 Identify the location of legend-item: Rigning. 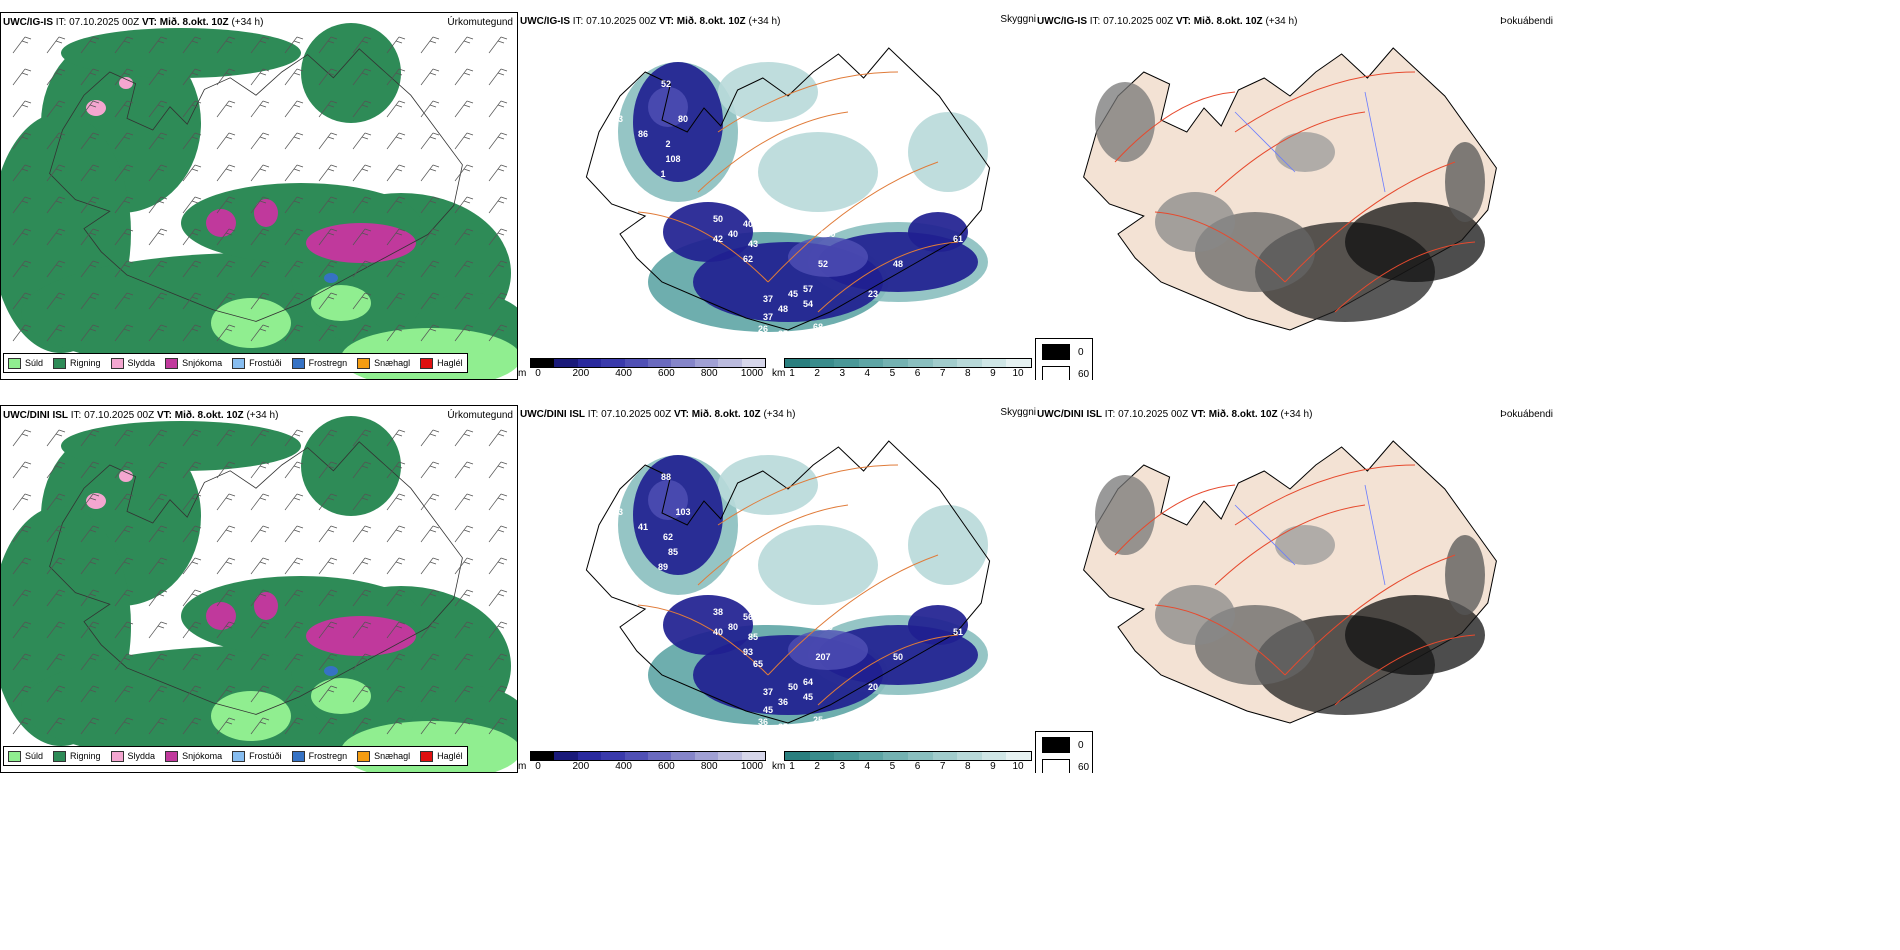
(77, 363).